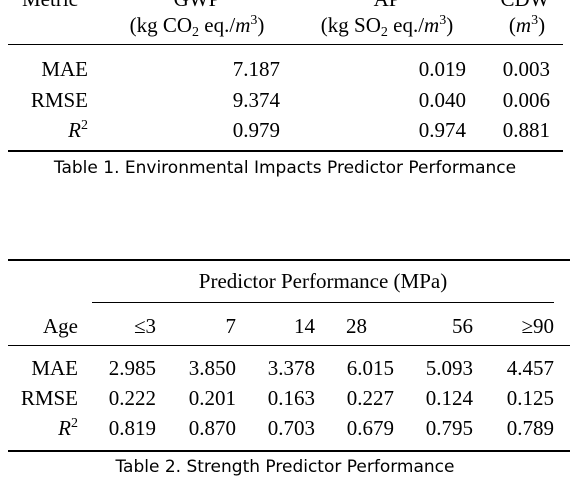 This screenshot has height=480, width=570. What do you see at coordinates (530, 368) in the screenshot?
I see `cell-mae-ge90: 4.457` at bounding box center [530, 368].